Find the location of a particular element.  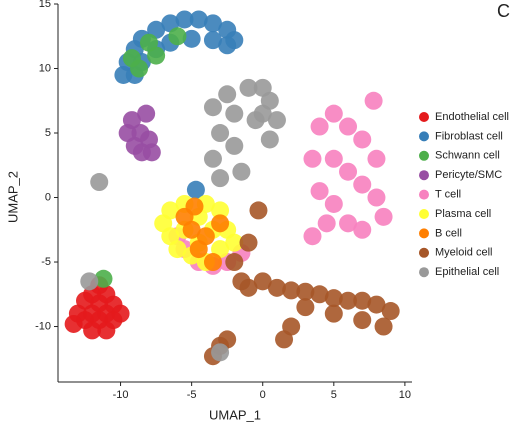

y-tick-label: 0 is located at coordinates (48, 197).